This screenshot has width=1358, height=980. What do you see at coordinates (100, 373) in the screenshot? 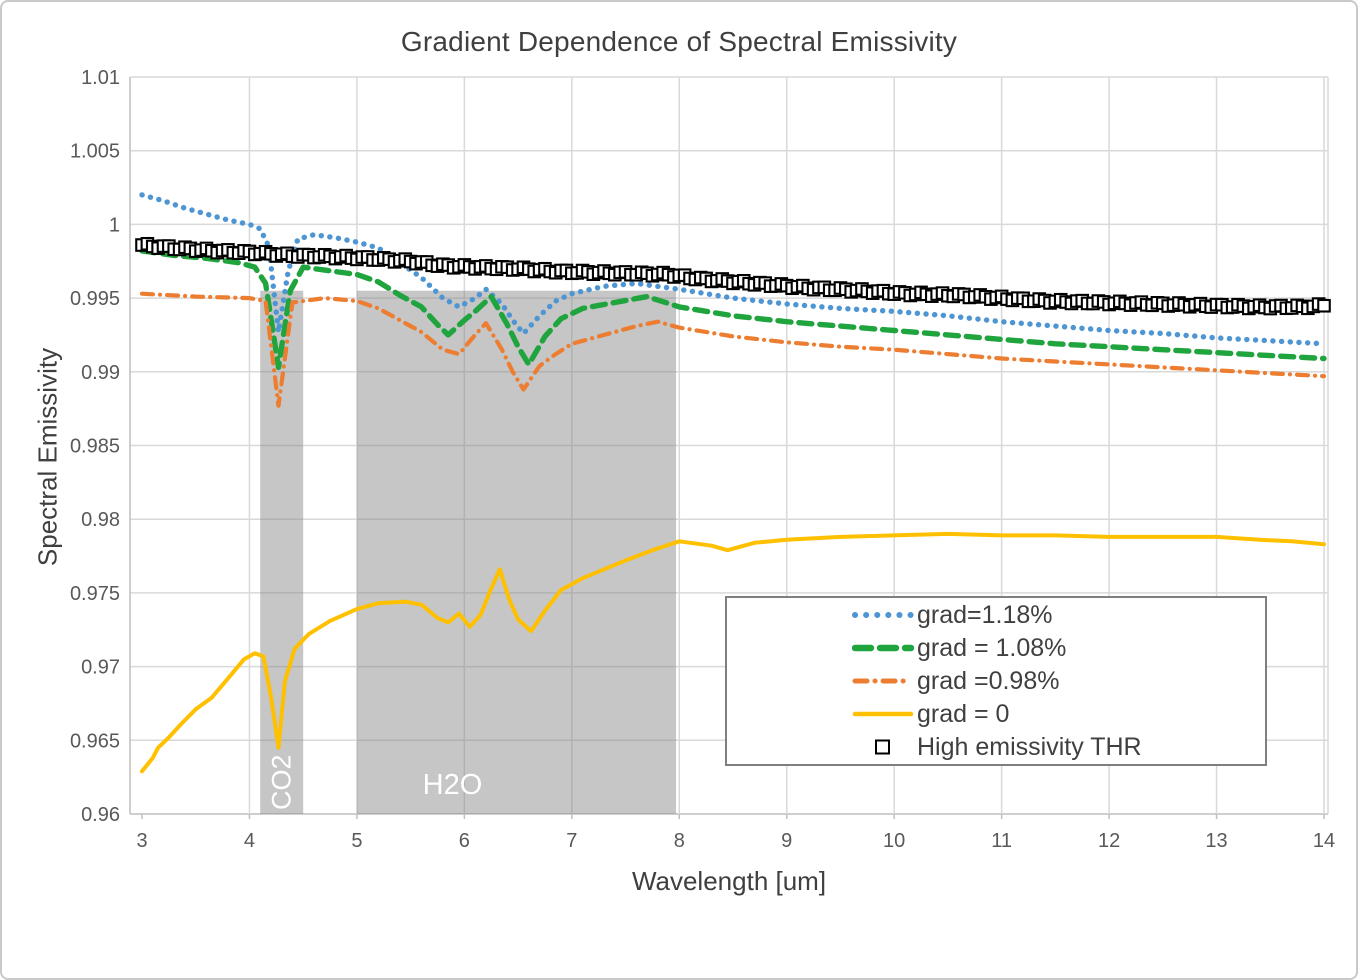
I see `y-tick-label: 0.99` at bounding box center [100, 373].